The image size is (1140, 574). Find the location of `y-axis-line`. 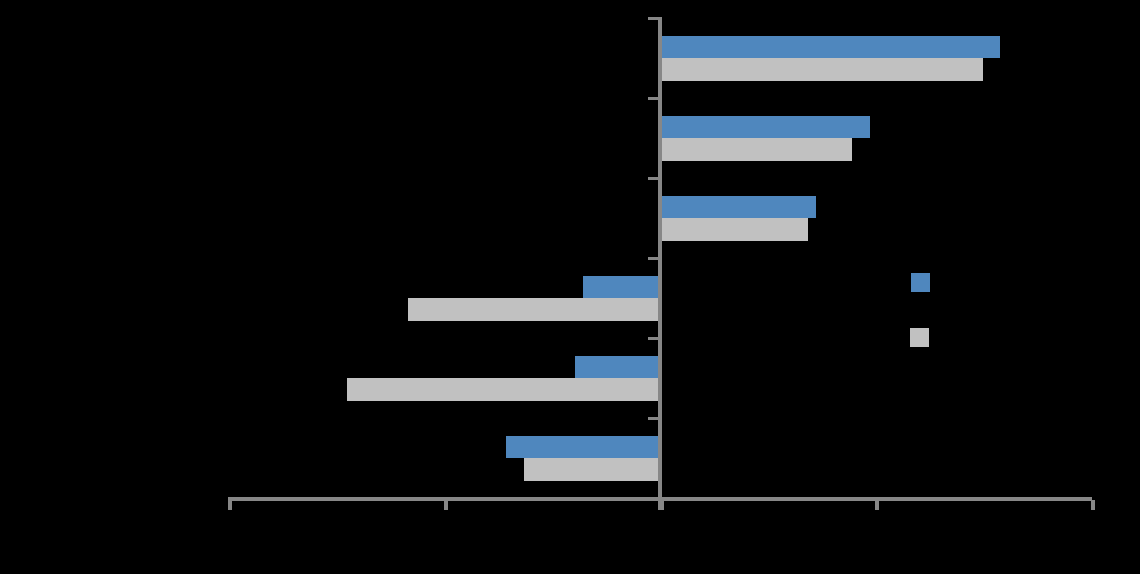

y-axis-line is located at coordinates (660, 263).